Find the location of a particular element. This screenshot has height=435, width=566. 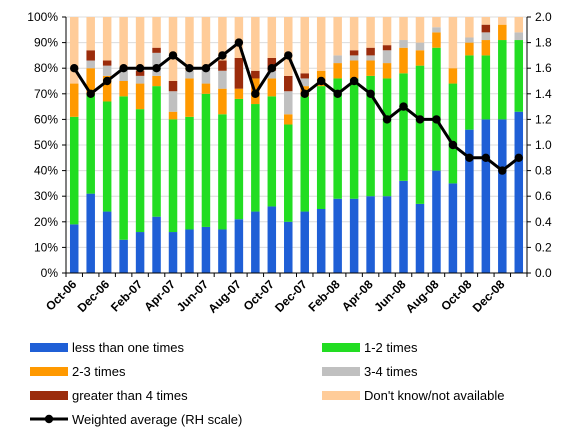

right-tick-label: 0.0 is located at coordinates (543, 273).